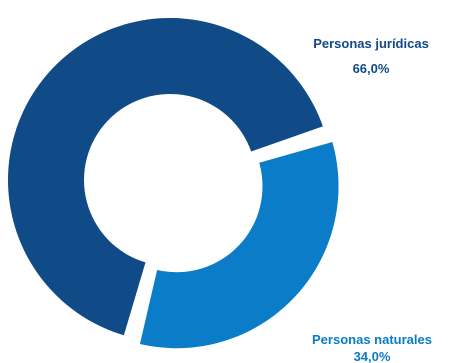  What do you see at coordinates (371, 68) in the screenshot?
I see `value-personas-juridicas: 66,0%` at bounding box center [371, 68].